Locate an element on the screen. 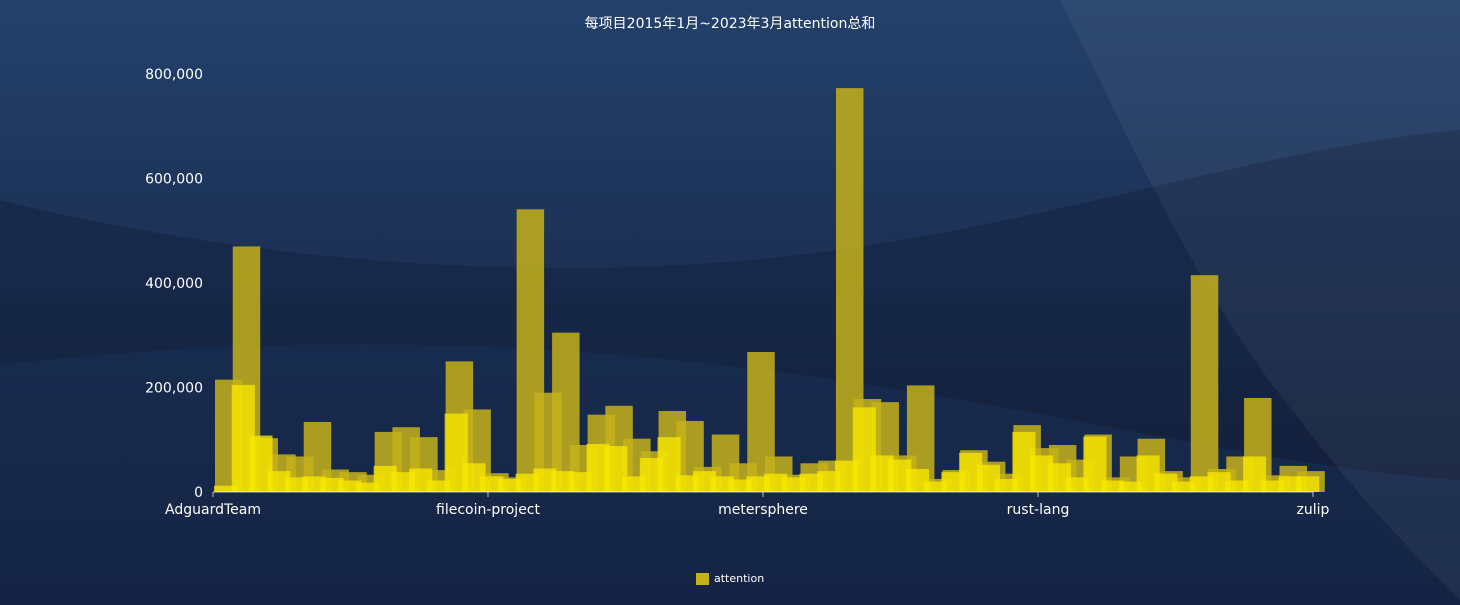 This screenshot has height=605, width=1460. y-tick-label: 800,000 is located at coordinates (174, 75).